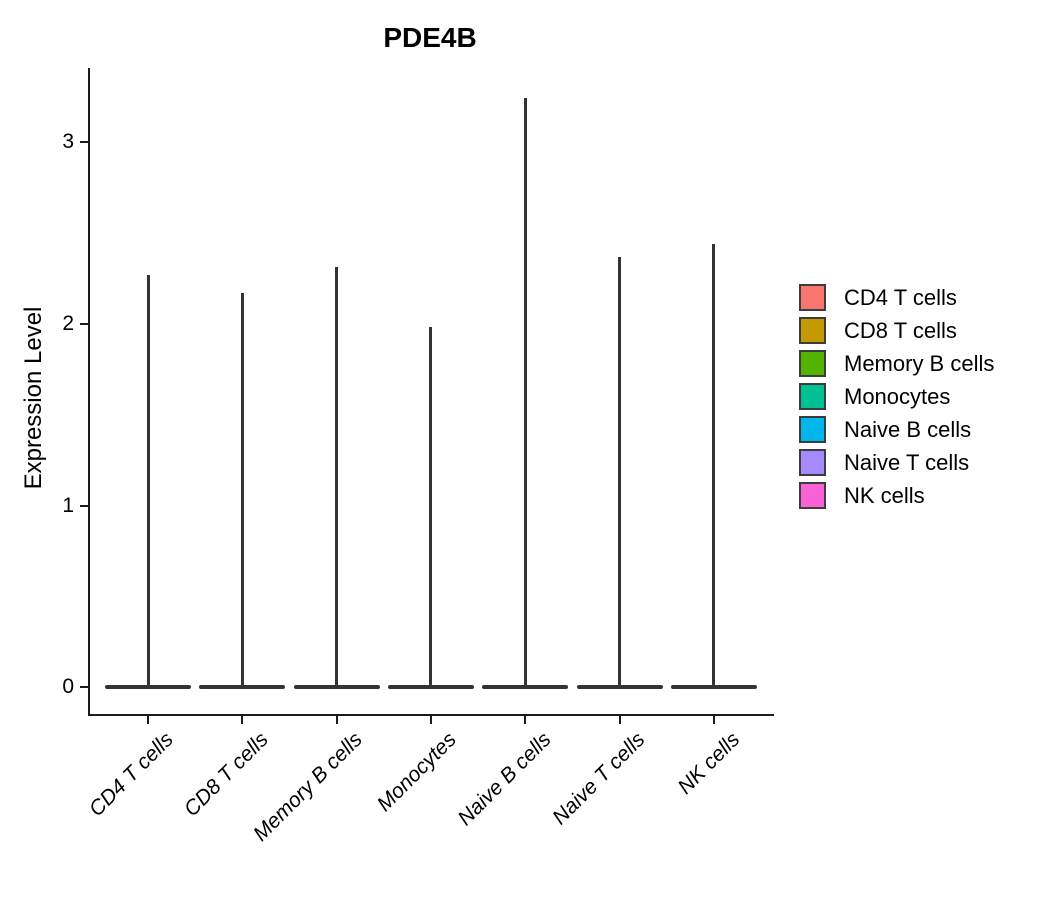  Describe the element at coordinates (620, 473) in the screenshot. I see `violin-spike-naive-t-cells` at that location.